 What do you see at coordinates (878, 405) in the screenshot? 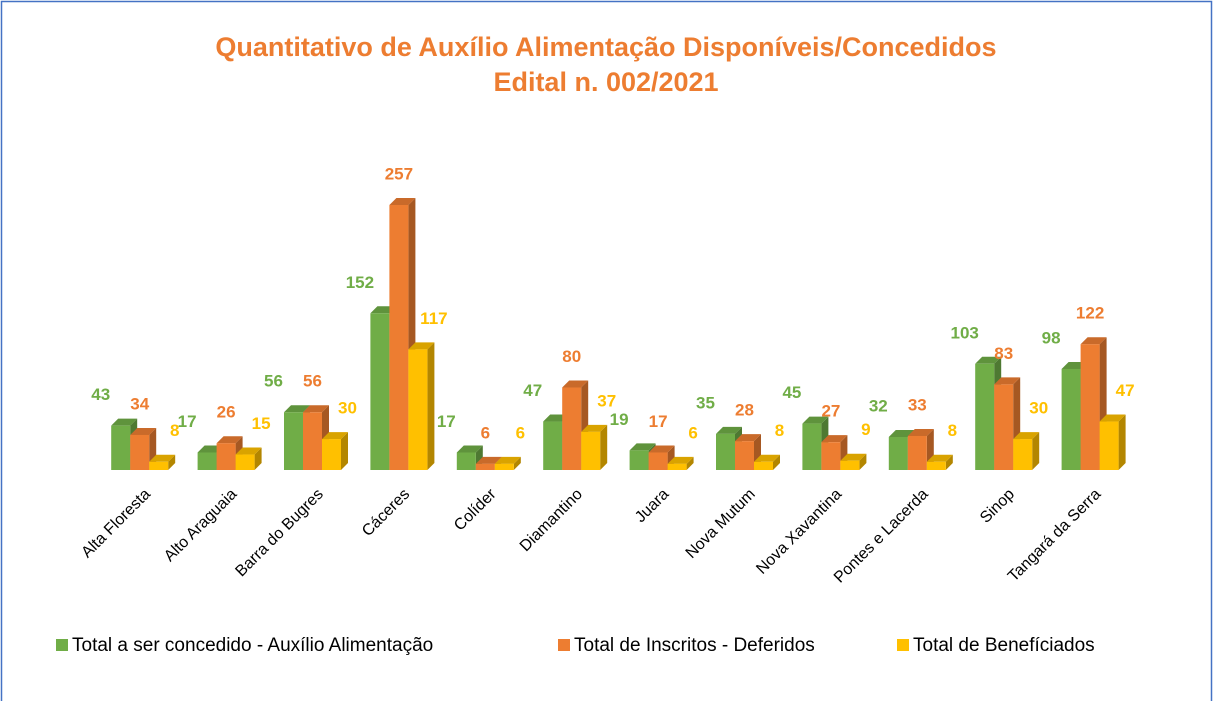
I see `value-label: 32` at bounding box center [878, 405].